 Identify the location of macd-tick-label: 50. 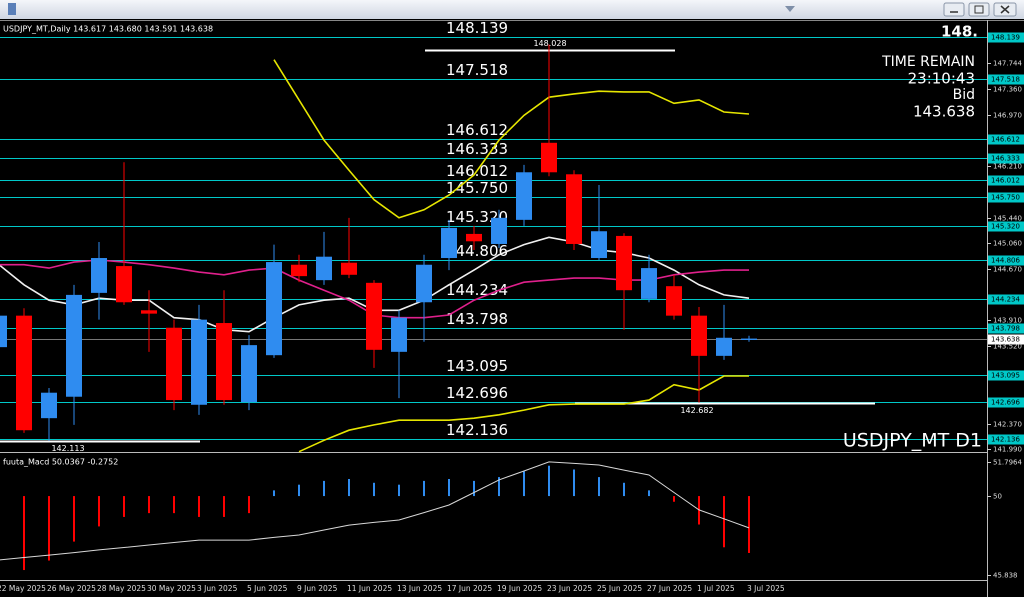
(997, 497).